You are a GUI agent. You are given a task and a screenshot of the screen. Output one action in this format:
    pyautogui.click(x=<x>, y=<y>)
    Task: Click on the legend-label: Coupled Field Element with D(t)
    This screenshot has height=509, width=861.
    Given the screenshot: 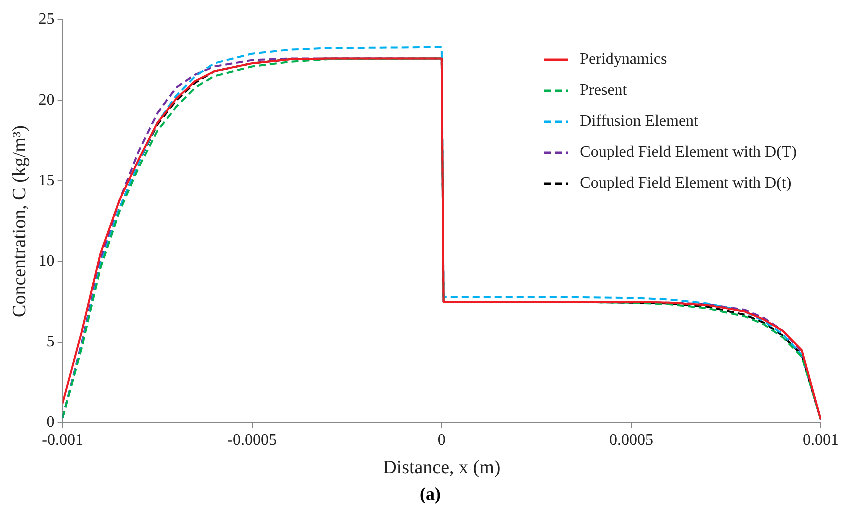 What is the action you would take?
    pyautogui.click(x=686, y=183)
    